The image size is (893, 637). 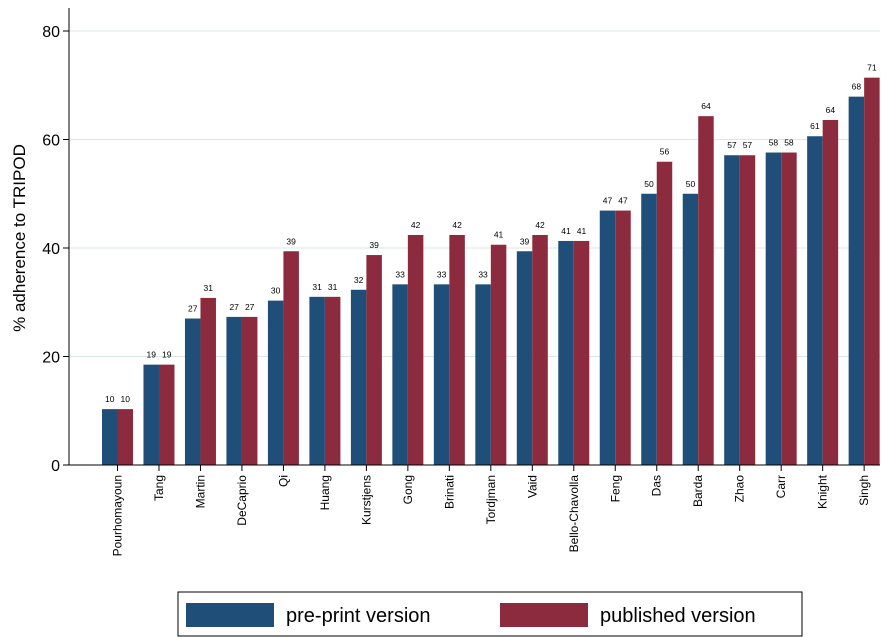 I want to click on bar-value-label: 30, so click(x=276, y=291).